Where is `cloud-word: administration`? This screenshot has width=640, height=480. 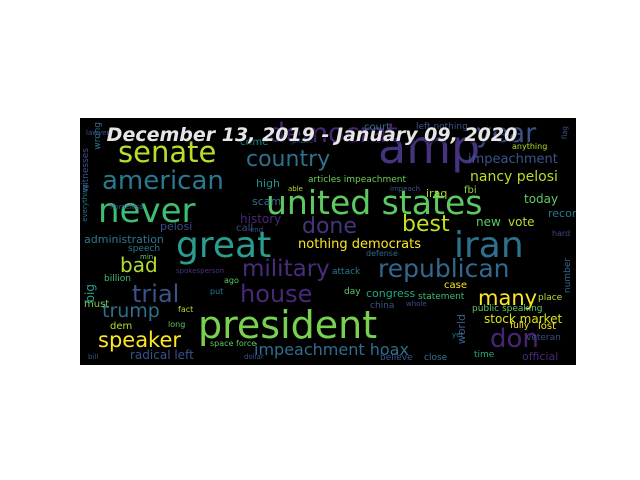 cloud-word: administration is located at coordinates (124, 239).